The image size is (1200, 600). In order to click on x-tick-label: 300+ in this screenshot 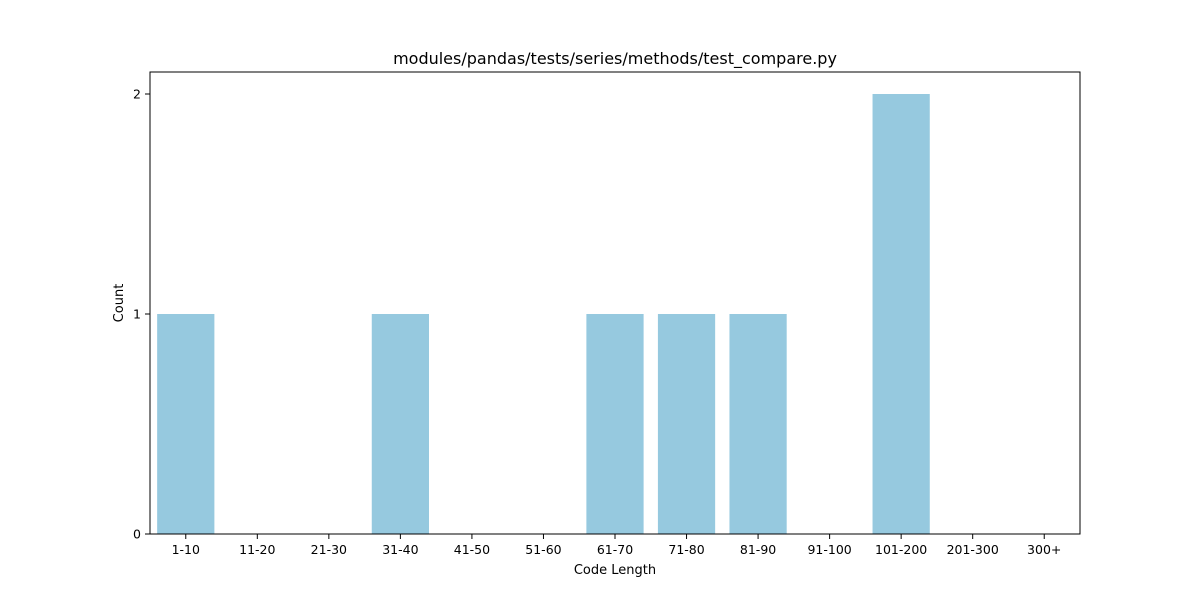, I will do `click(1044, 549)`.